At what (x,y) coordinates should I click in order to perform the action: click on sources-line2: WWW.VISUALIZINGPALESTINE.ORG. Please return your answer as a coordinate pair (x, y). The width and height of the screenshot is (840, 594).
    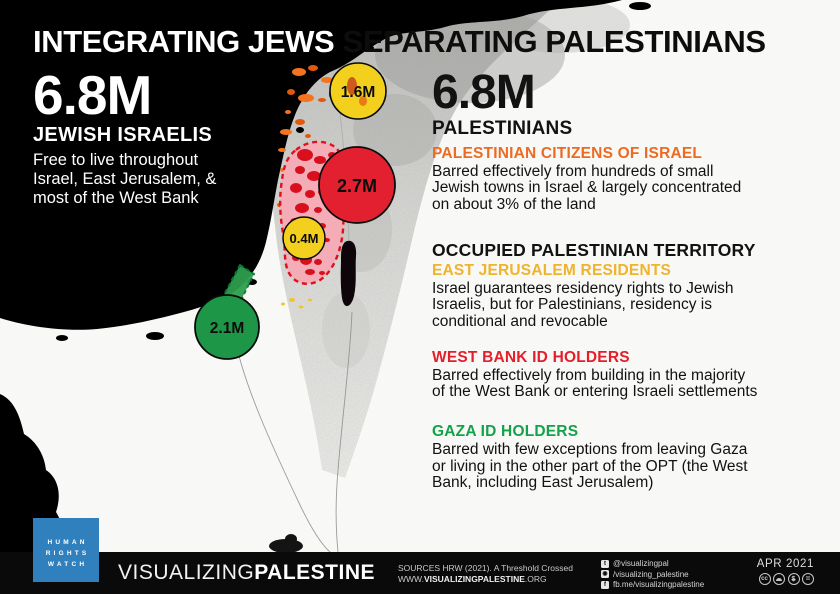
    Looking at the image, I should click on (472, 579).